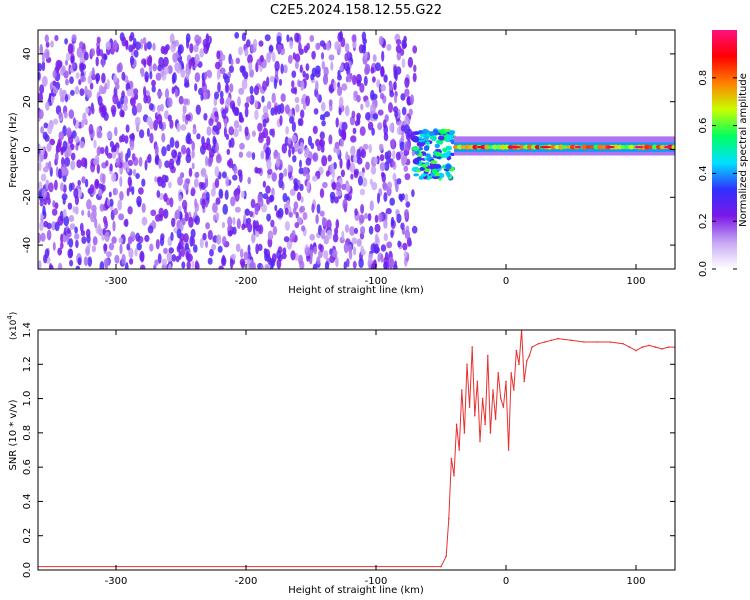  I want to click on snr-x-tick-label: 100, so click(635, 581).